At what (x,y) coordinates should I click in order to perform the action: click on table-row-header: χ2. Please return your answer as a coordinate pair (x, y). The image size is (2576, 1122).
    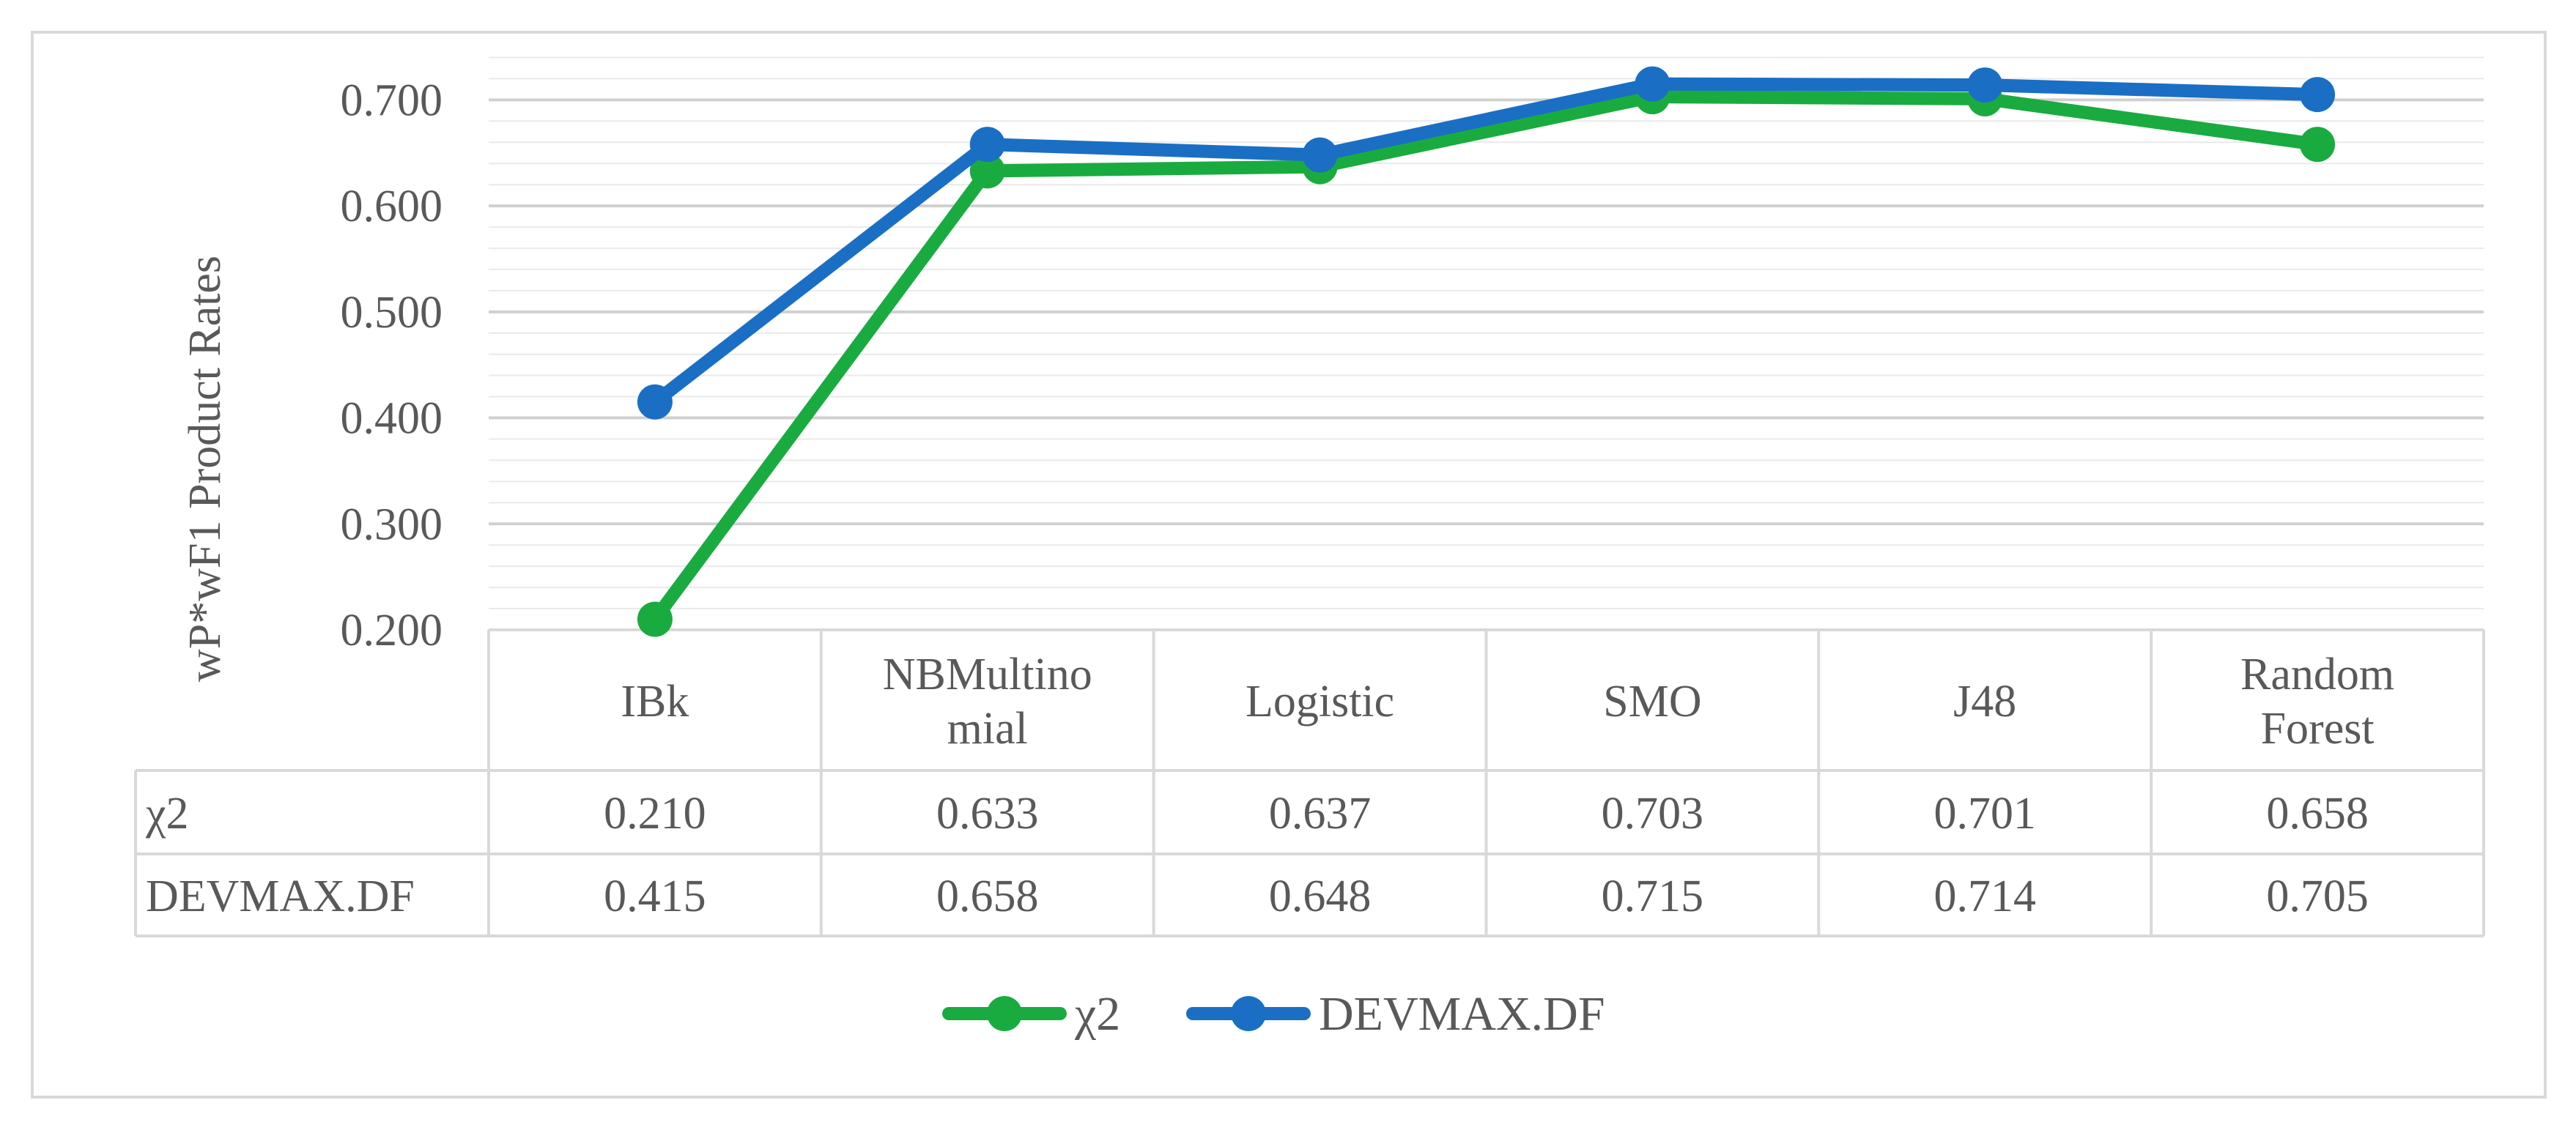
    Looking at the image, I should click on (167, 814).